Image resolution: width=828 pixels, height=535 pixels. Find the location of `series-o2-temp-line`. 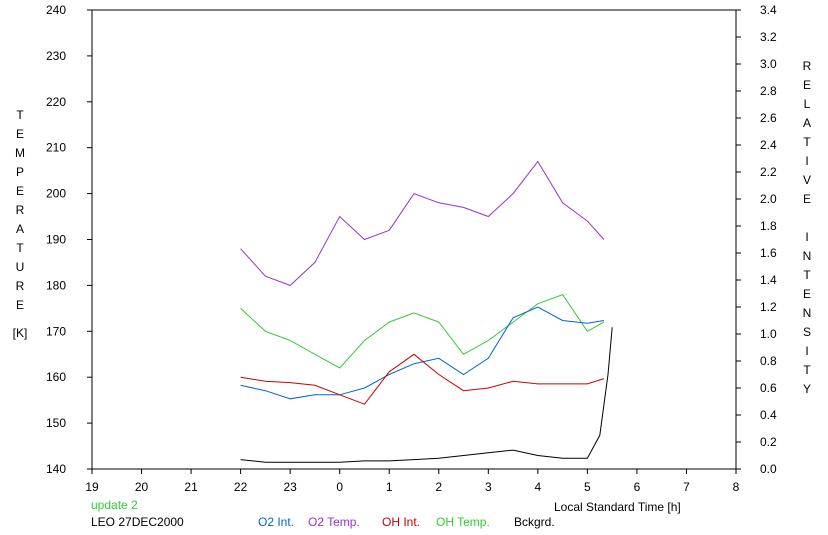

series-o2-temp-line is located at coordinates (422, 223).